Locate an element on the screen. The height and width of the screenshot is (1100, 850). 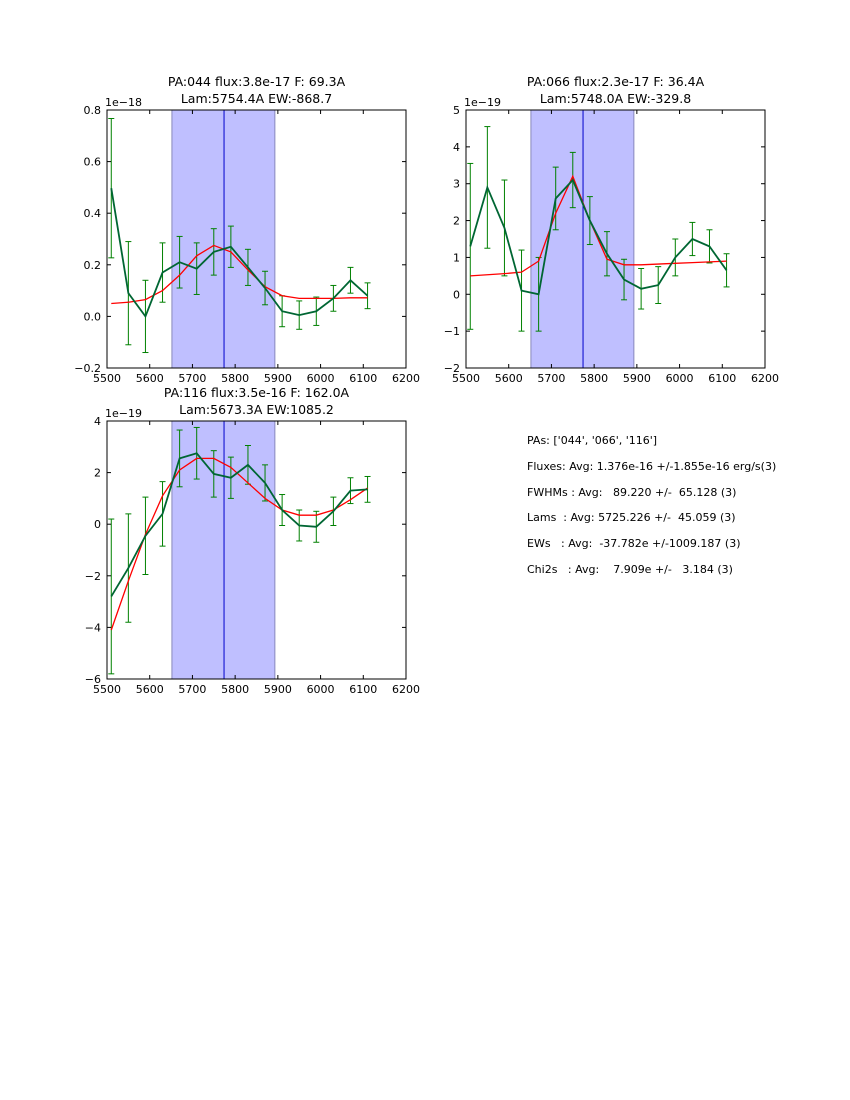
summary-chi2s: Chi2s : Avg: 7.909e +/- 3.184 (3) is located at coordinates (630, 569).